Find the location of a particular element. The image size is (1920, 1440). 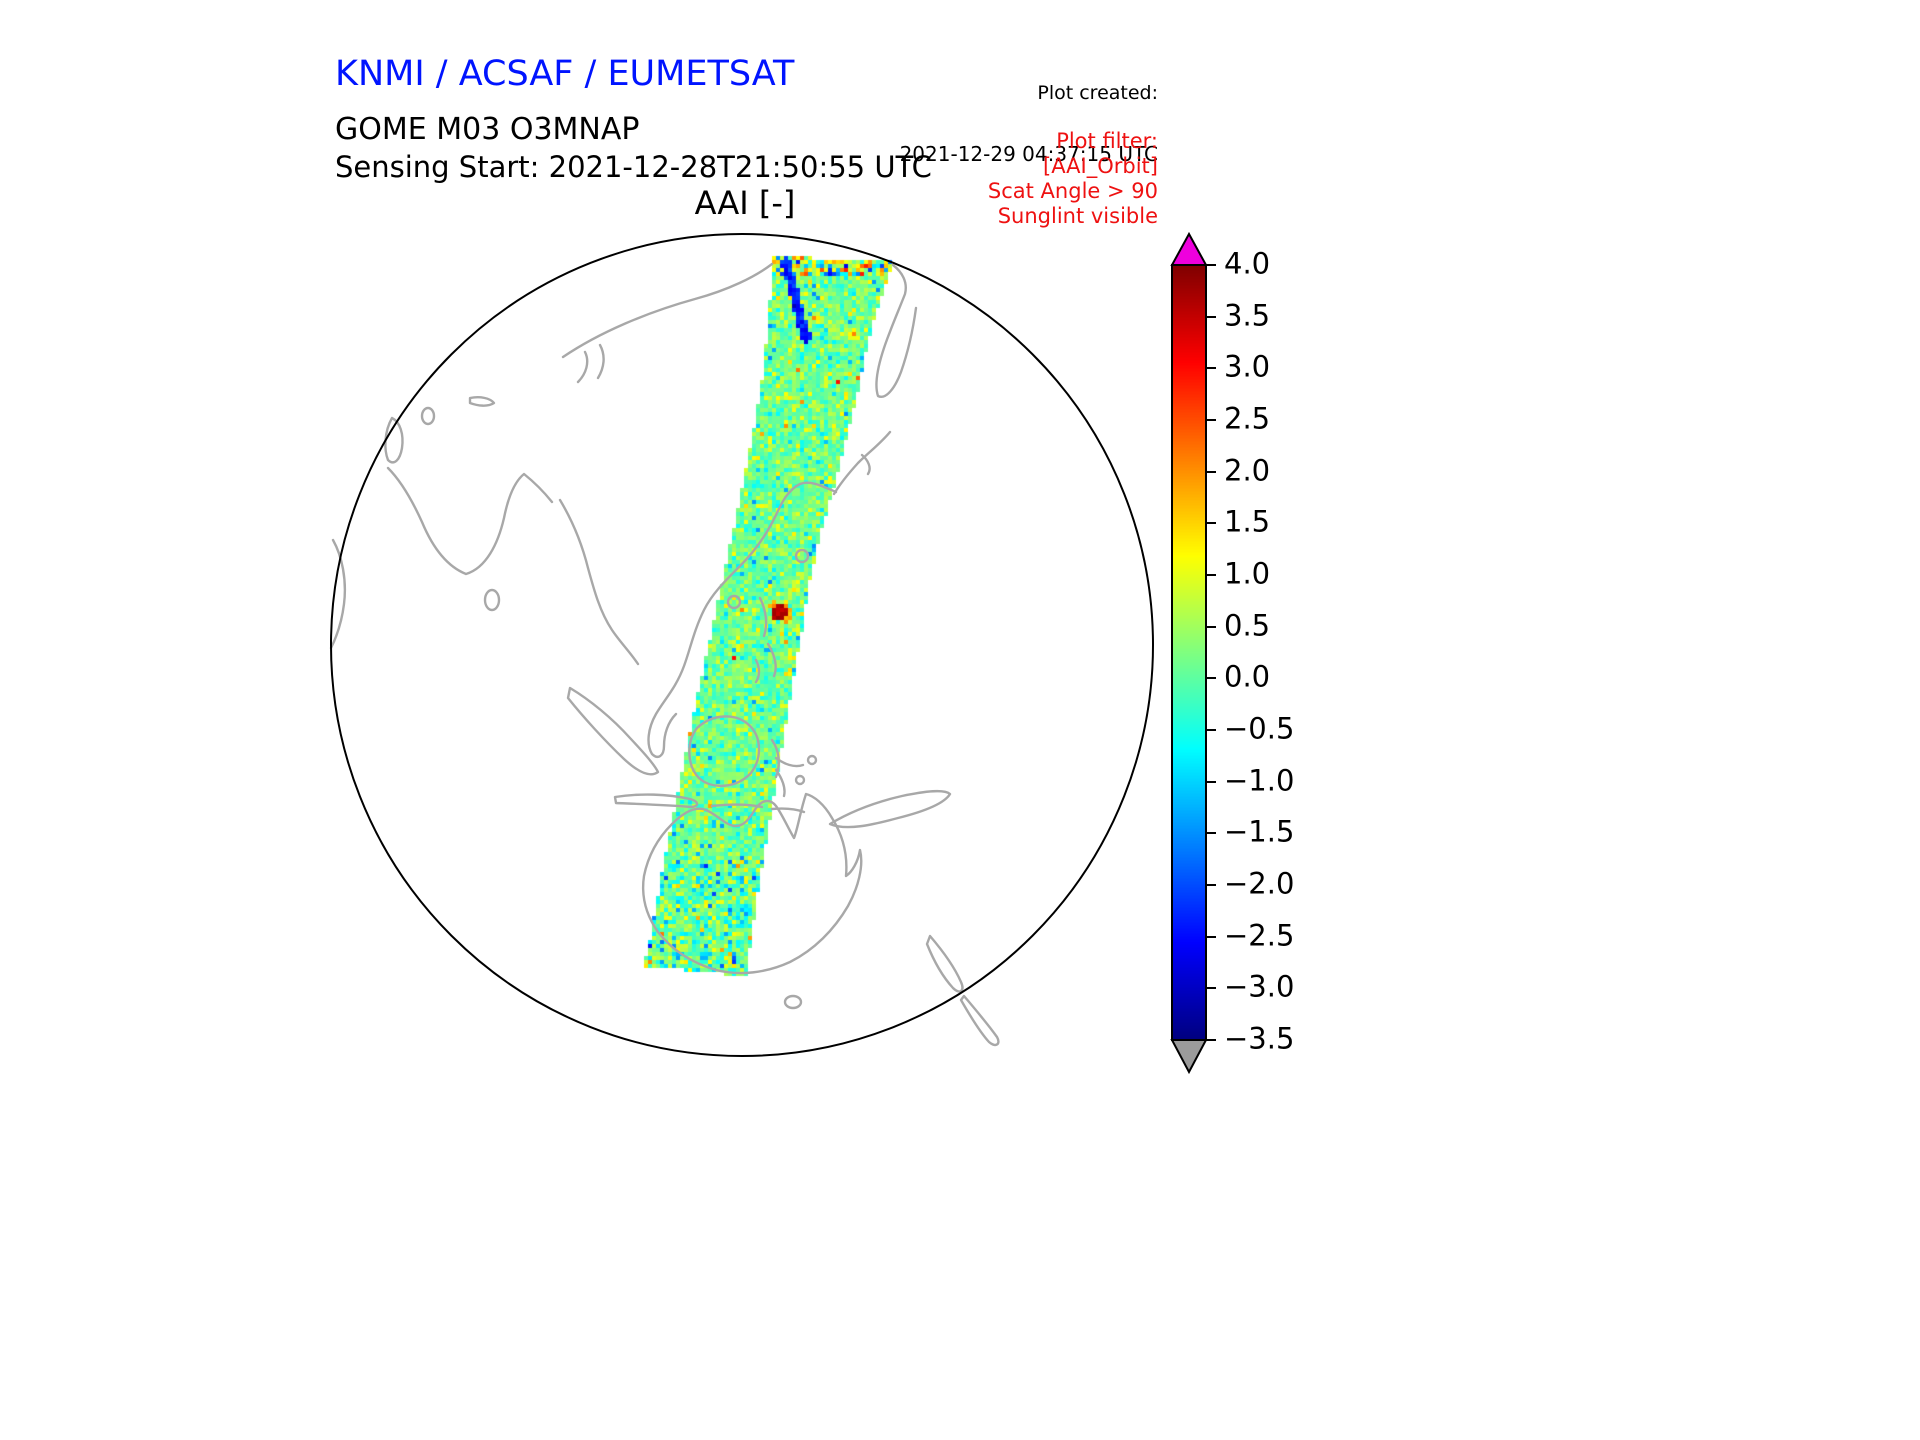

colorbar-frame is located at coordinates (1189, 653).